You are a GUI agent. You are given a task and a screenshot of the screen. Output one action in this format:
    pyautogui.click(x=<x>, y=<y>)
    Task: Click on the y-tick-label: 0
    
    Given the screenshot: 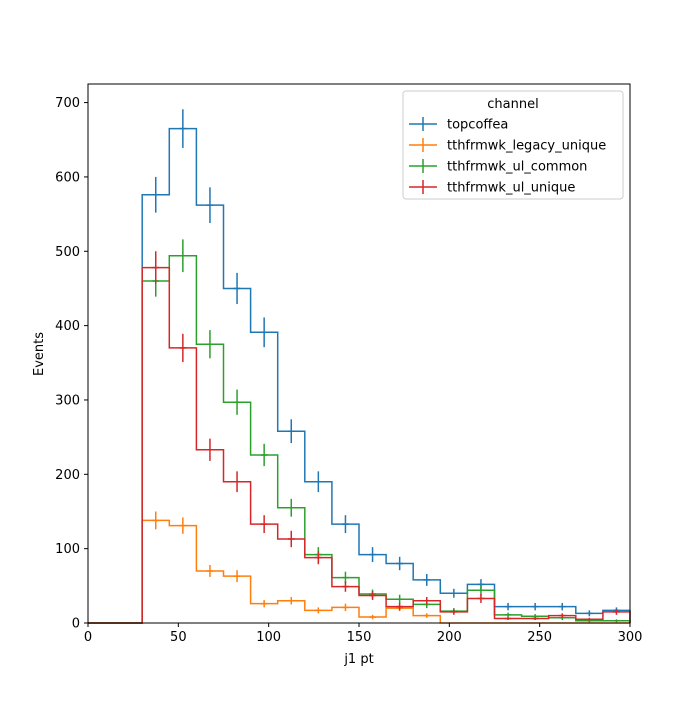 What is the action you would take?
    pyautogui.click(x=76, y=624)
    